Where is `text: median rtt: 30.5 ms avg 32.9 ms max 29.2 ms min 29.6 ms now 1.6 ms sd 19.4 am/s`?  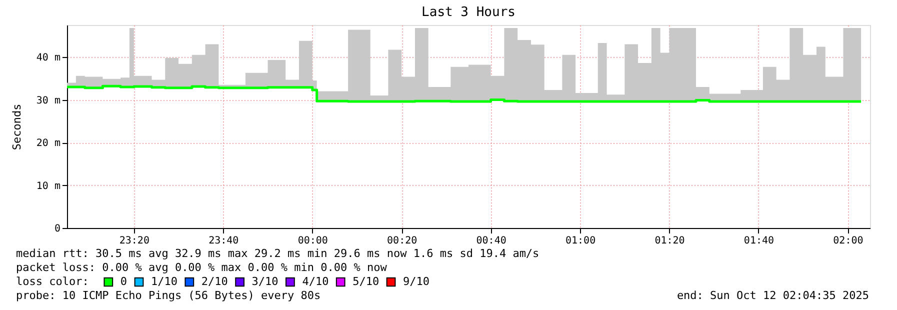 text: median rtt: 30.5 ms avg 32.9 ms max 29.2 ms min 29.6 ms now 1.6 ms sd 19.4 am/s is located at coordinates (278, 253).